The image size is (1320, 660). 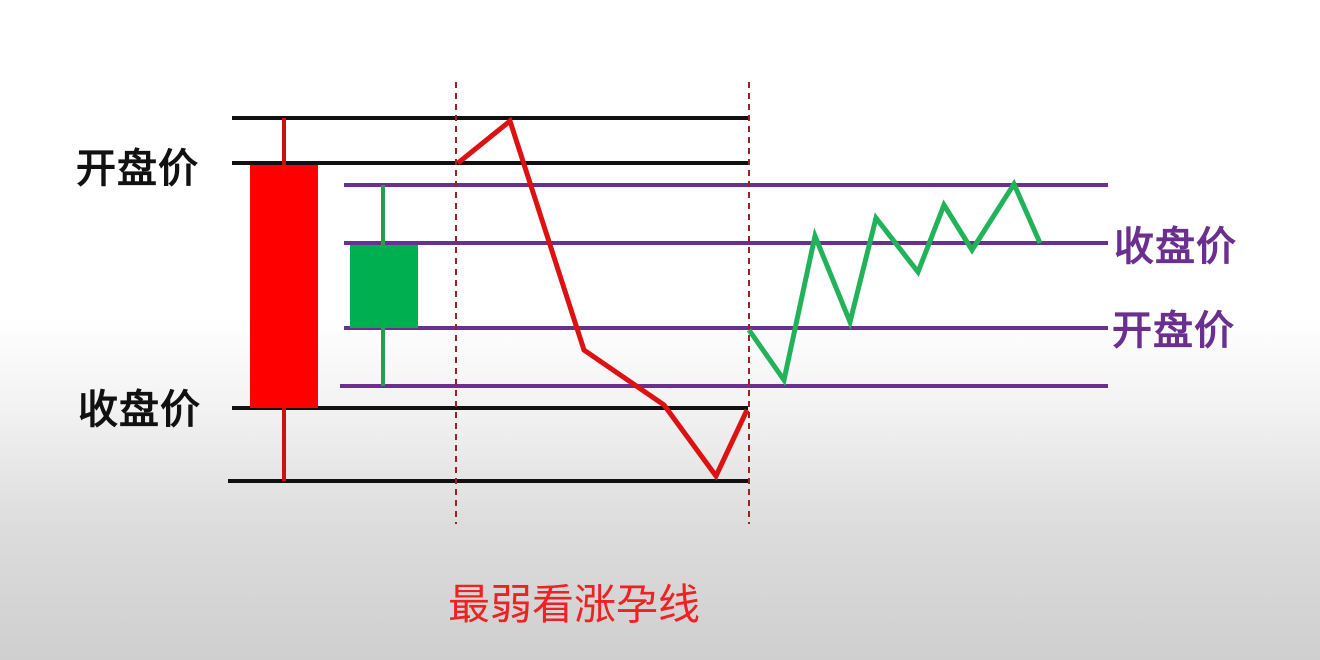 What do you see at coordinates (284, 286) in the screenshot?
I see `red-candle-body` at bounding box center [284, 286].